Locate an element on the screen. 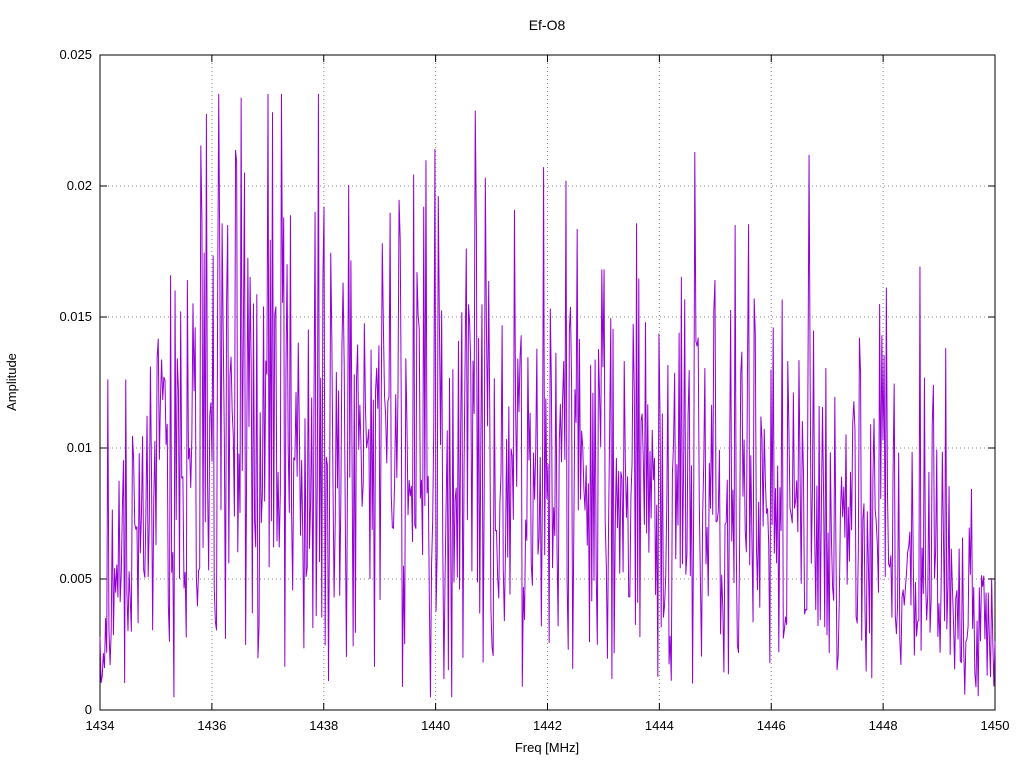 Image resolution: width=1024 pixels, height=773 pixels. x-tick-label: 1438 is located at coordinates (323, 725).